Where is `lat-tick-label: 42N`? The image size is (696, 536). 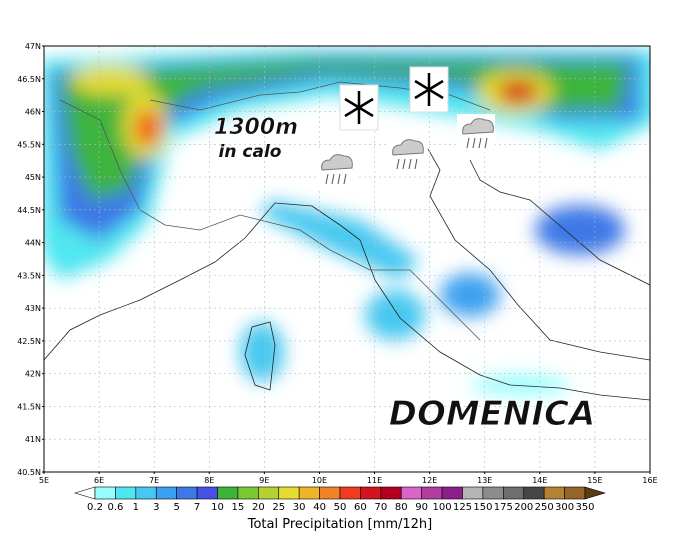 lat-tick-label: 42N is located at coordinates (33, 374).